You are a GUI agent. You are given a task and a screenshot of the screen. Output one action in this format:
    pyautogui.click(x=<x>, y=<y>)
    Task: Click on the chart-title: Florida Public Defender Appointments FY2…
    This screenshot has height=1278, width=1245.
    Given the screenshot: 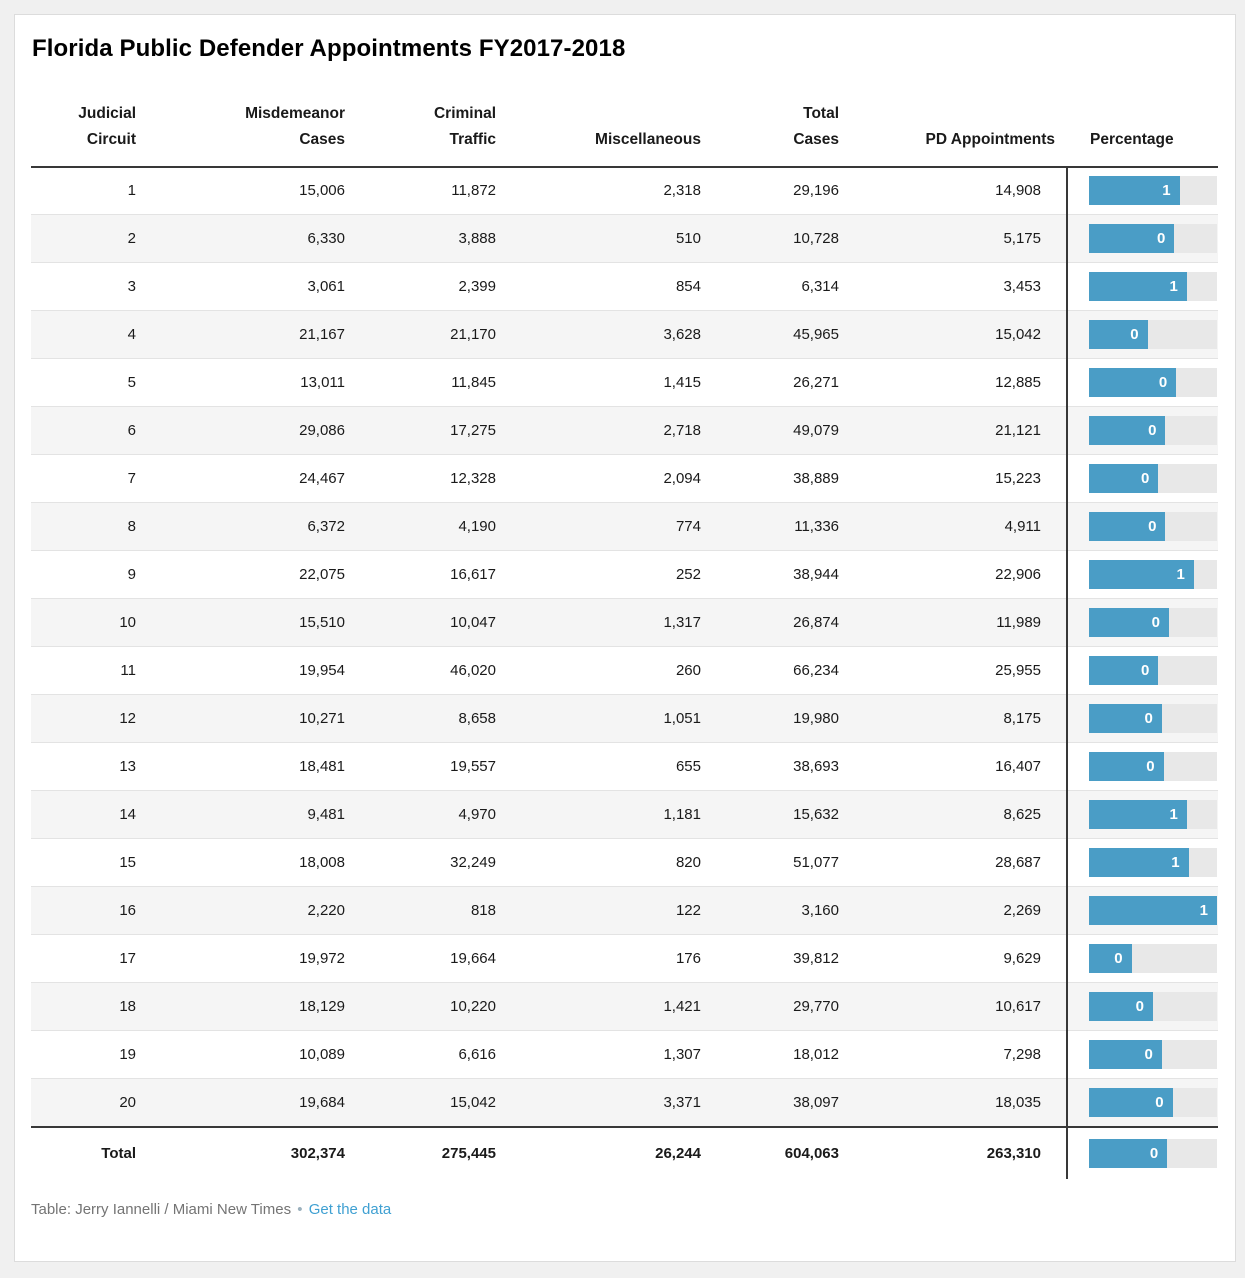 What is the action you would take?
    pyautogui.click(x=329, y=48)
    